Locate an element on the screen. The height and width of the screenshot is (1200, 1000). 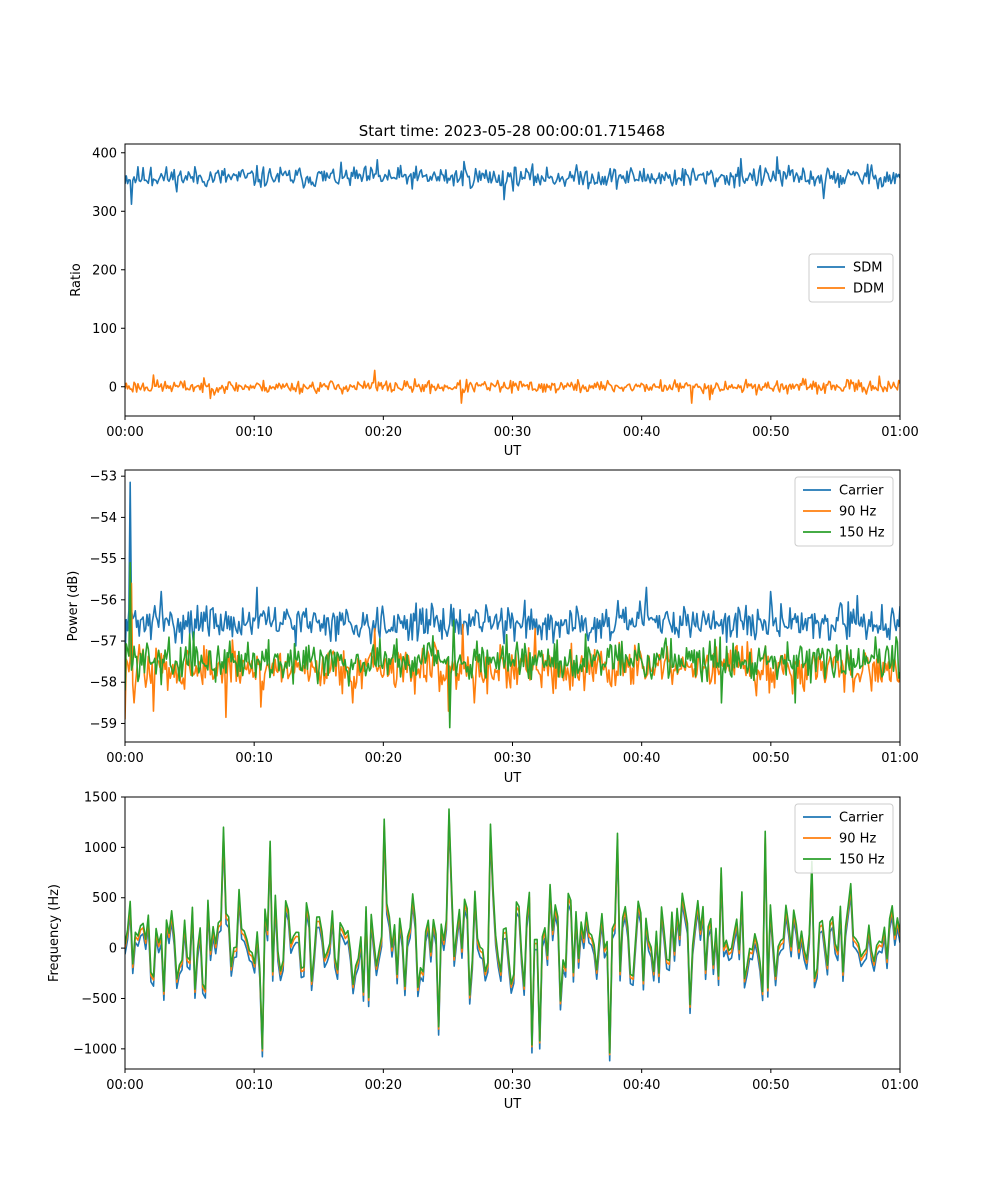
y-tick-label: −1000 is located at coordinates (95, 1049).